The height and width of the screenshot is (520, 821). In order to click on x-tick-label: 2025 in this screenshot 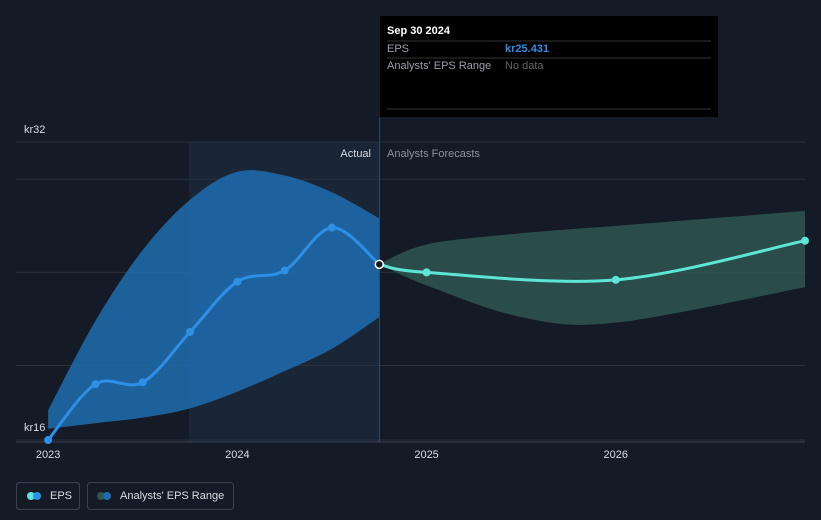, I will do `click(426, 455)`.